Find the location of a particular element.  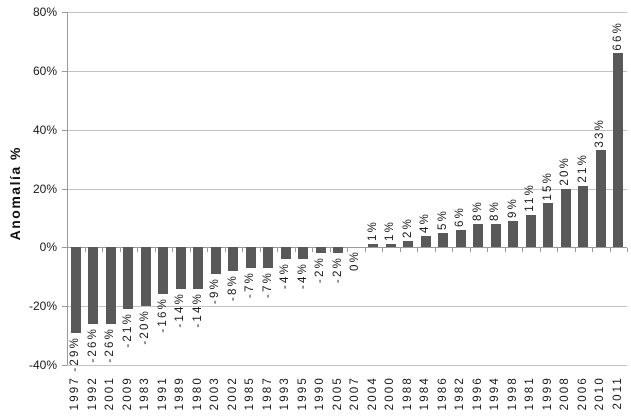

x-tick-label: 1980 is located at coordinates (197, 393).